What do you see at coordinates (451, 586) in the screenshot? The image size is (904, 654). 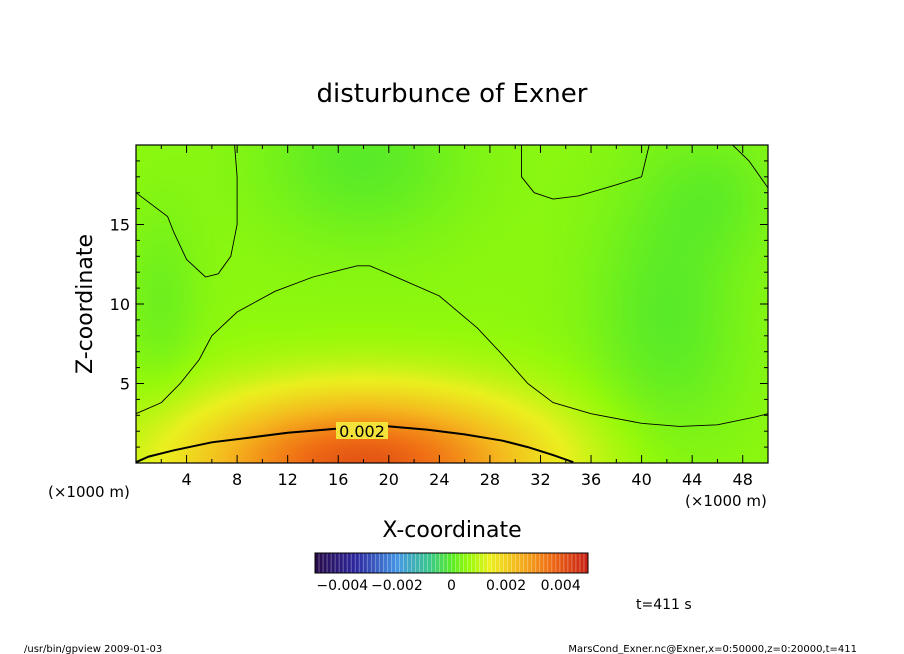 I see `colorbar-tick-label: 0` at bounding box center [451, 586].